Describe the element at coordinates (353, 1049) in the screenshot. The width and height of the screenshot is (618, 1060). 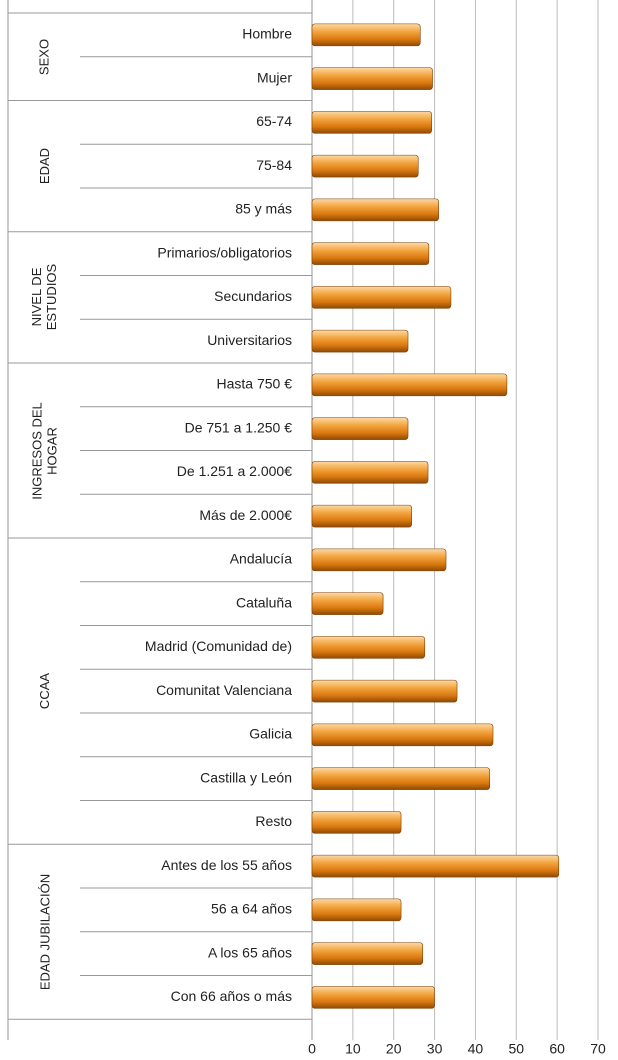
I see `x-tick-label: 10` at that location.